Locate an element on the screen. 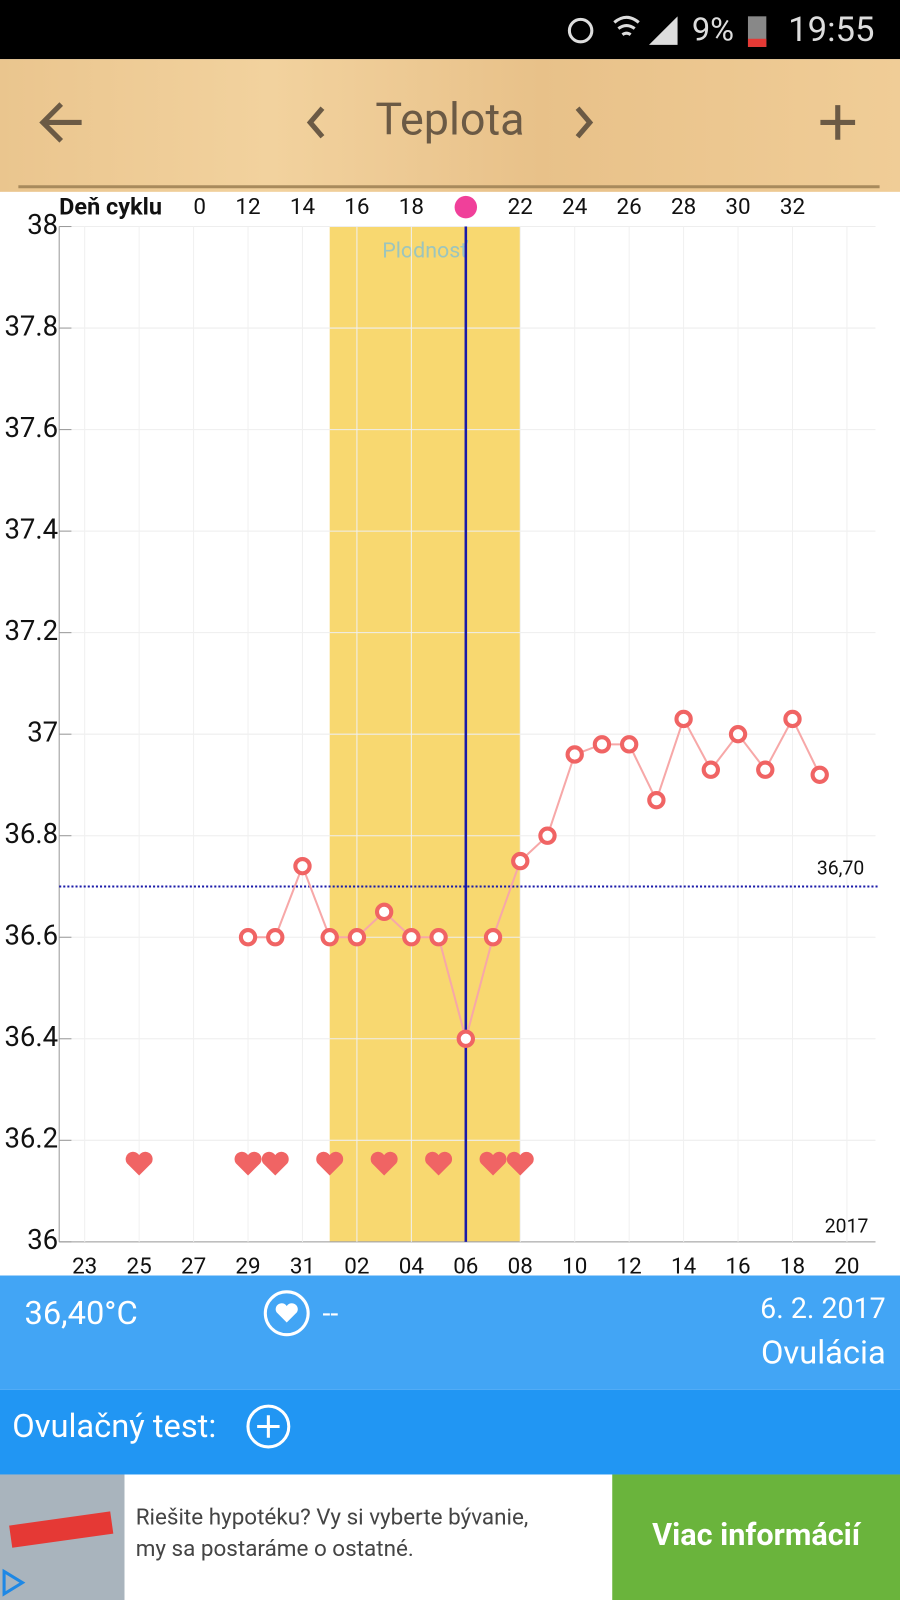  y-tick-label: 37.8 is located at coordinates (31, 325).